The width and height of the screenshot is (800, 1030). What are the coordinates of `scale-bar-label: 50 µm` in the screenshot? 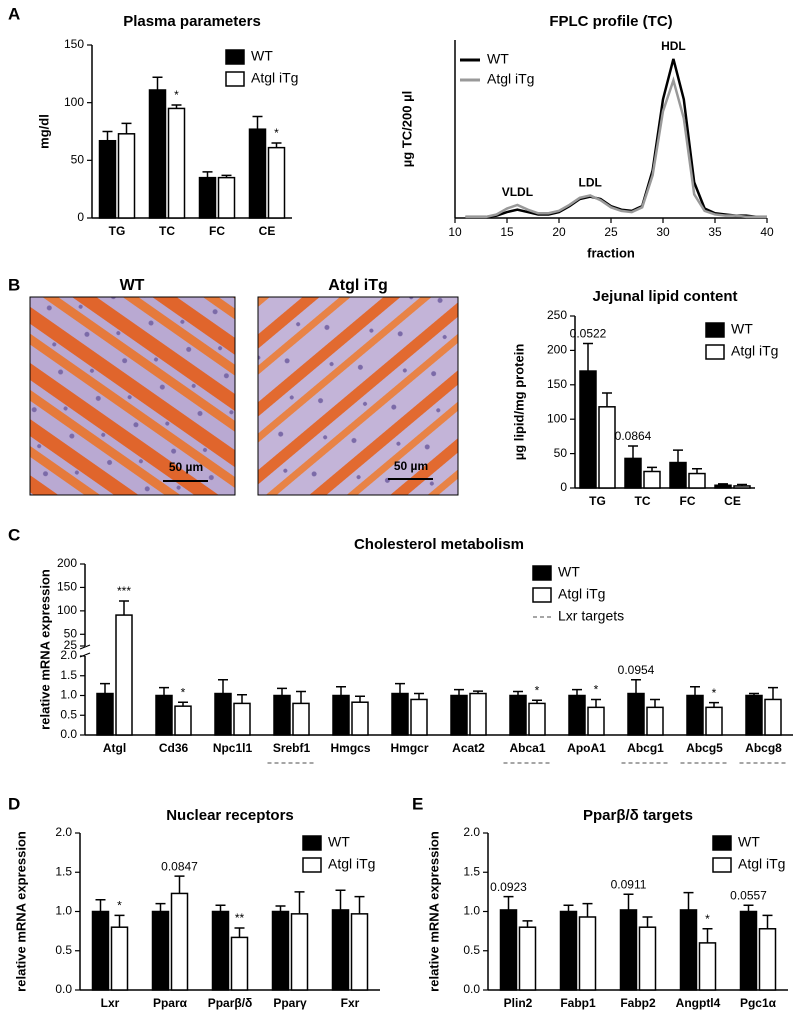 It's located at (411, 466).